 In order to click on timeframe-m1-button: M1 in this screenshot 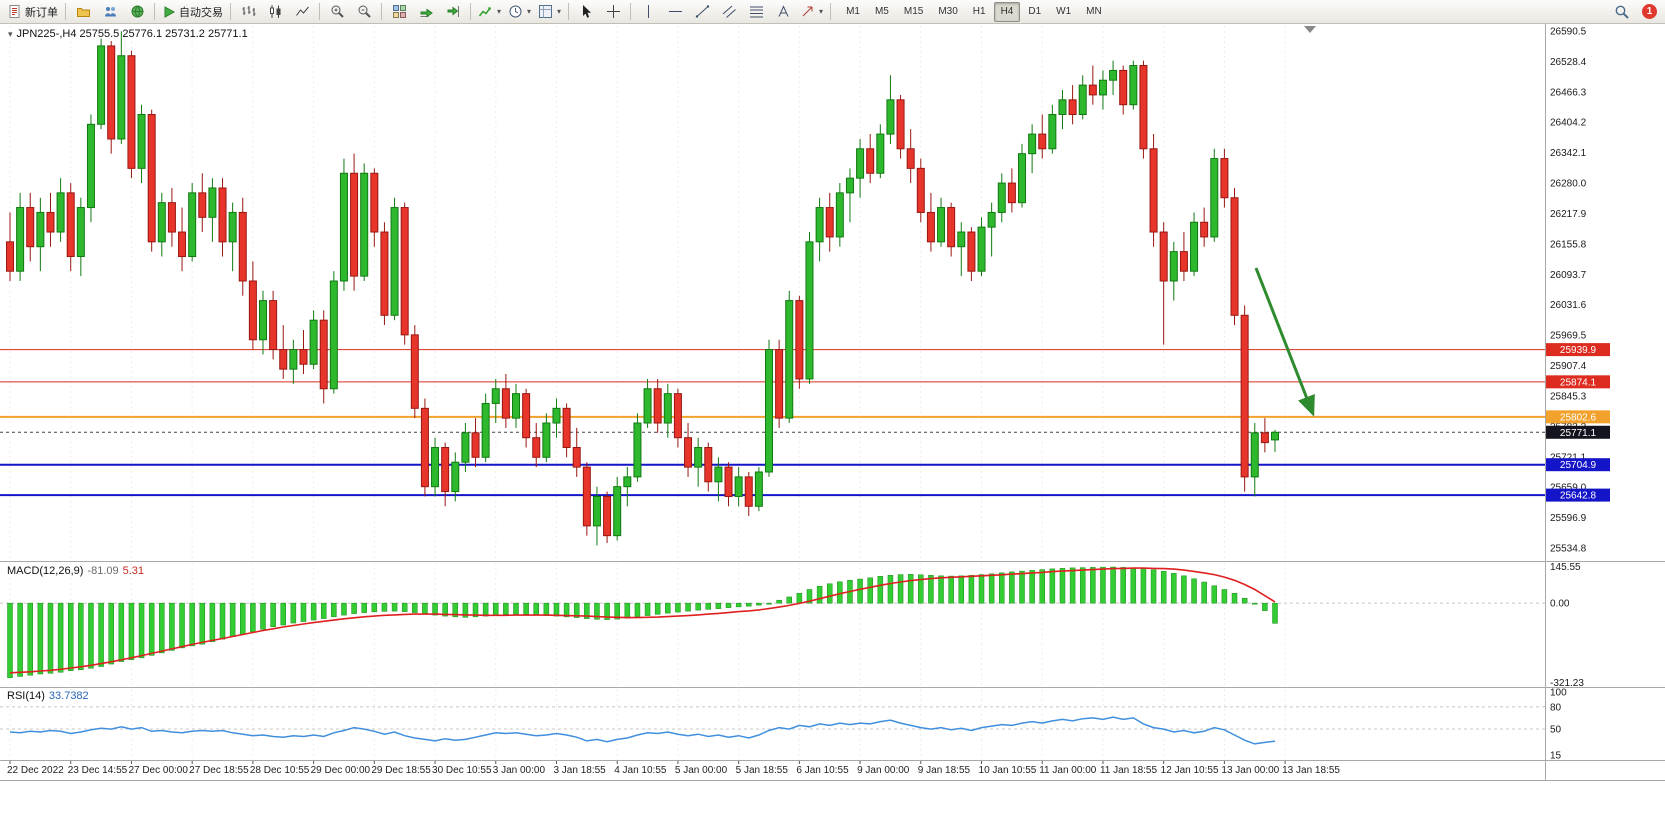, I will do `click(853, 11)`.